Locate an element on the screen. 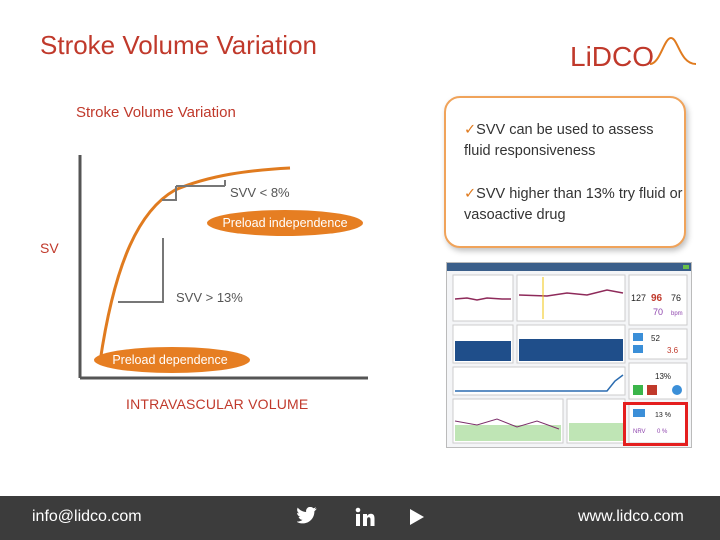 This screenshot has height=540, width=720. monitor-highlight-ppv-val: 0 % is located at coordinates (662, 432).